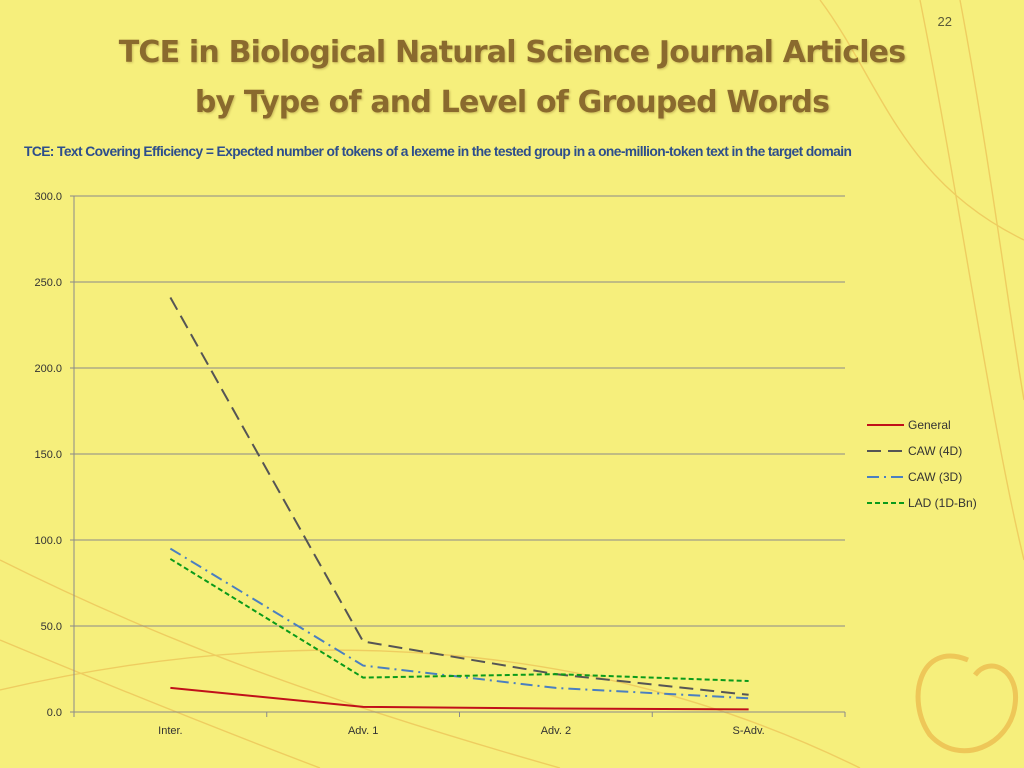 This screenshot has height=768, width=1024. I want to click on legend-label: General, so click(929, 425).